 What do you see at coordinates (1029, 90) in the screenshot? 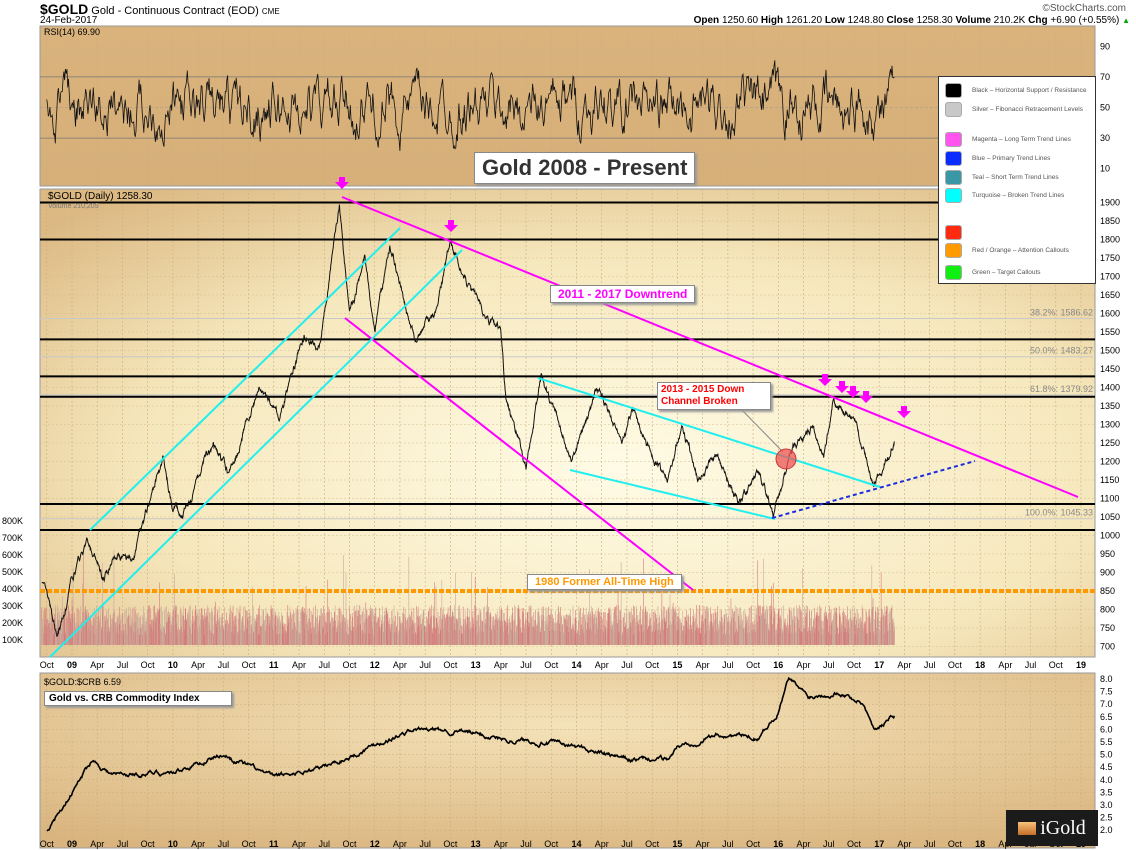
I see `legend-label: Black – Horizontal Support / Resistance` at bounding box center [1029, 90].